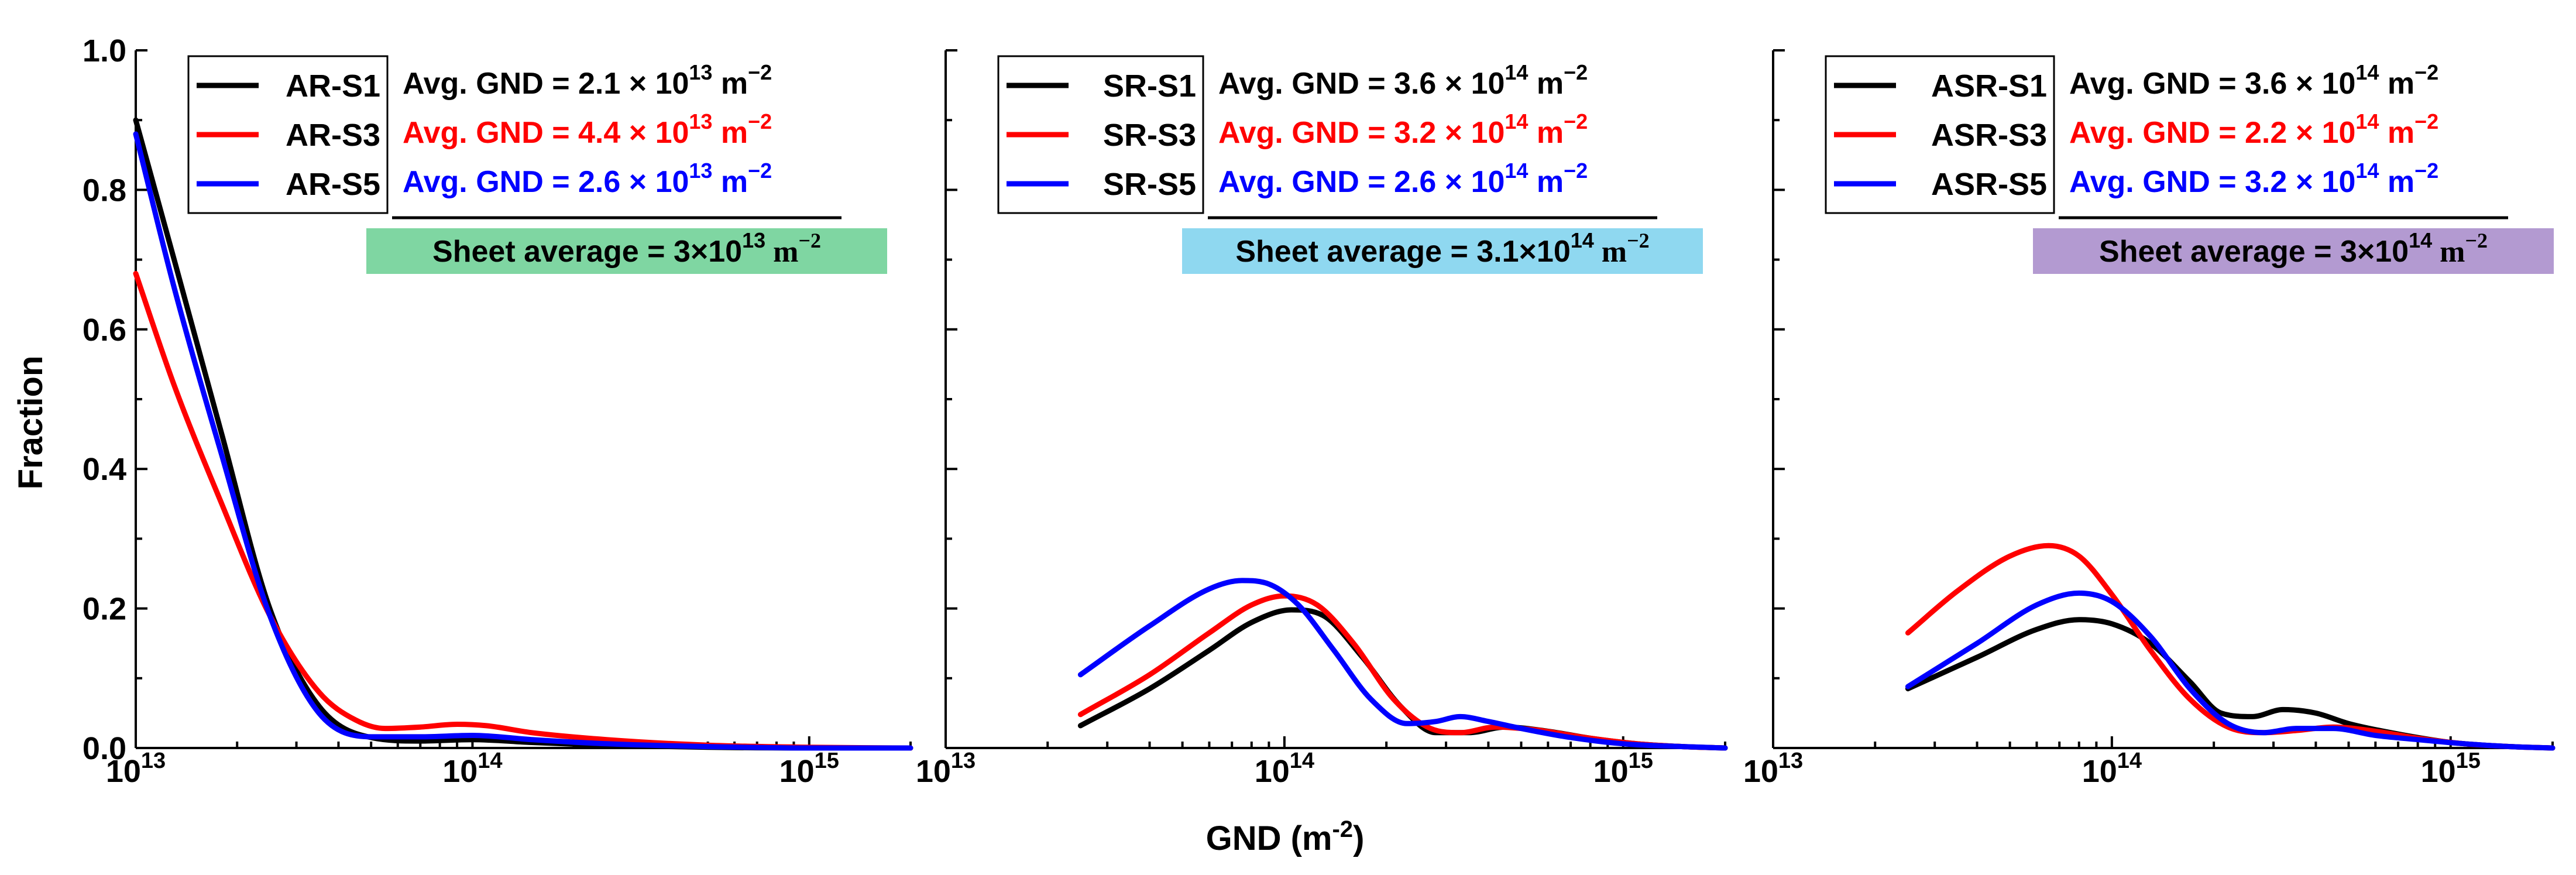  I want to click on legend-label: AR-S5, so click(333, 185).